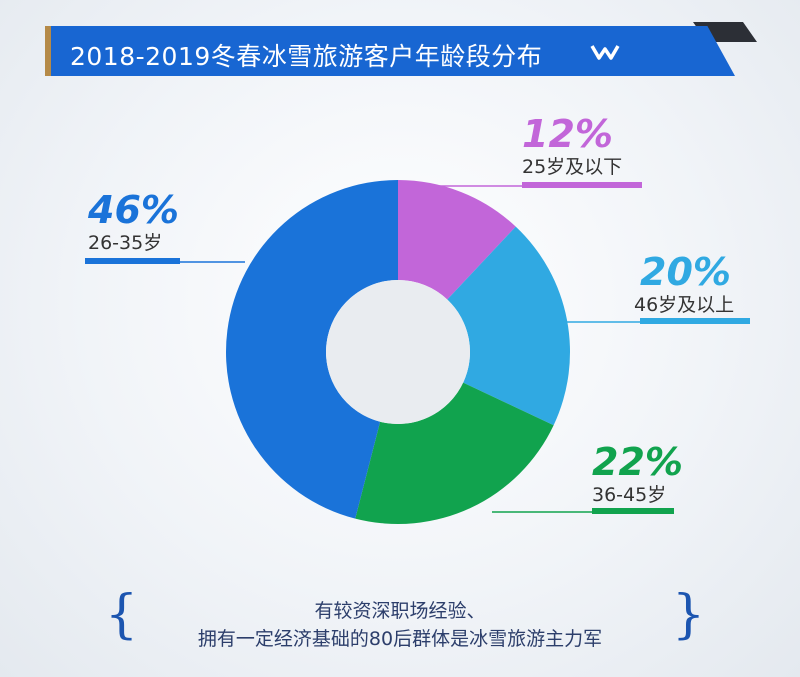  What do you see at coordinates (605, 52) in the screenshot?
I see `brand-logo-icon` at bounding box center [605, 52].